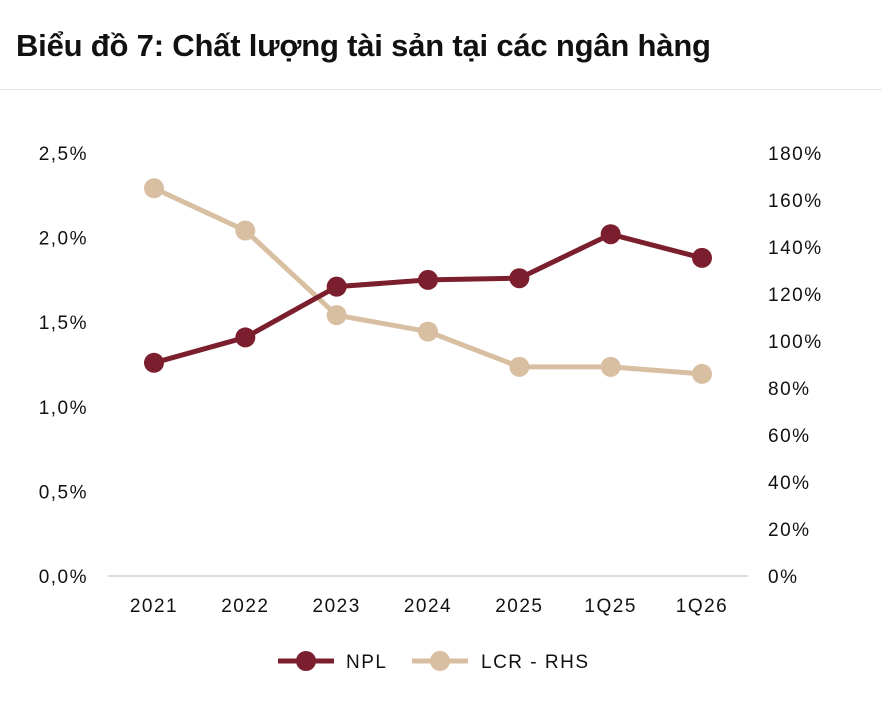 The image size is (882, 720). Describe the element at coordinates (440, 661) in the screenshot. I see `legend-swatch-marker-lcr` at that location.